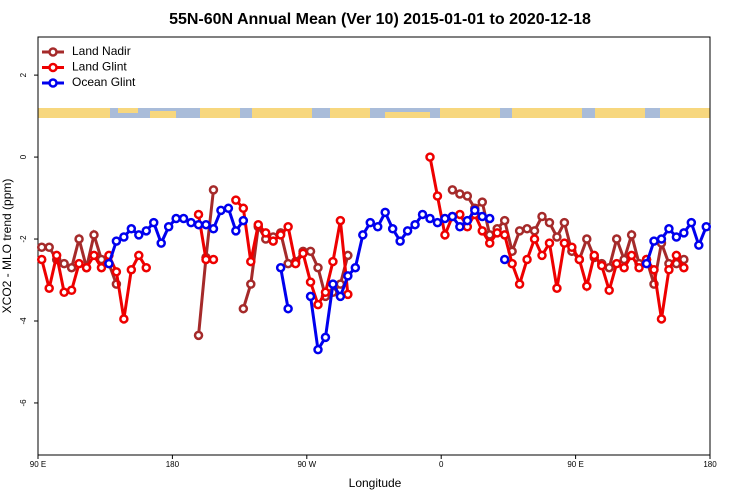  Describe the element at coordinates (173, 464) in the screenshot. I see `x-tick-label: 180` at that location.